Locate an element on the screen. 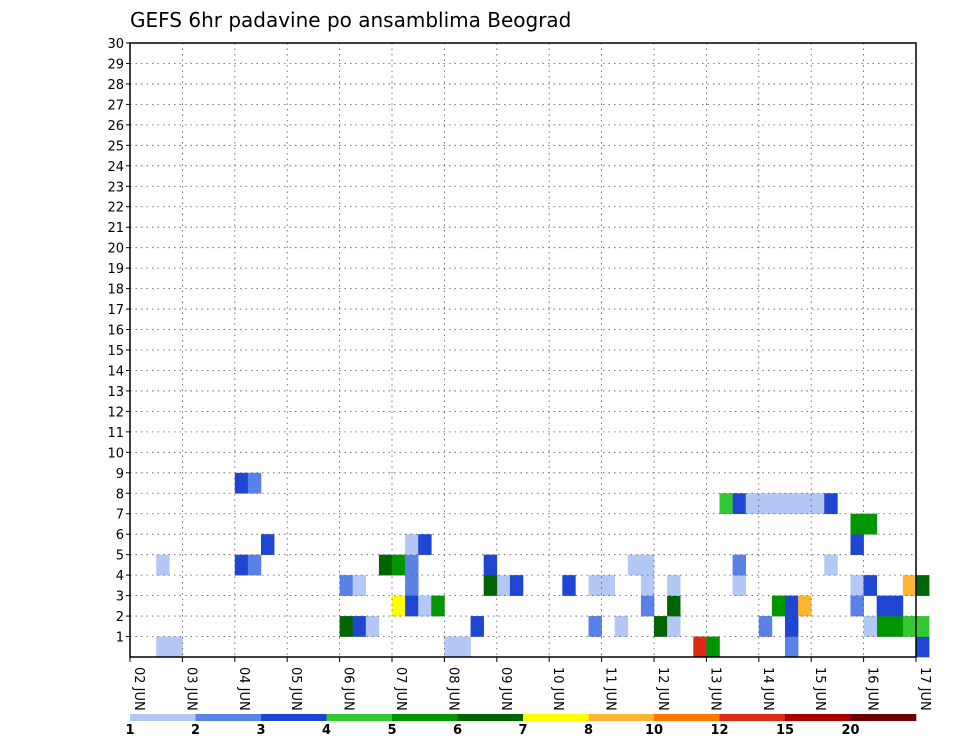 Image resolution: width=960 pixels, height=746 pixels. colorbar: 1 2 3 4 5 6 7 8 10 12 15 20 is located at coordinates (521, 726).